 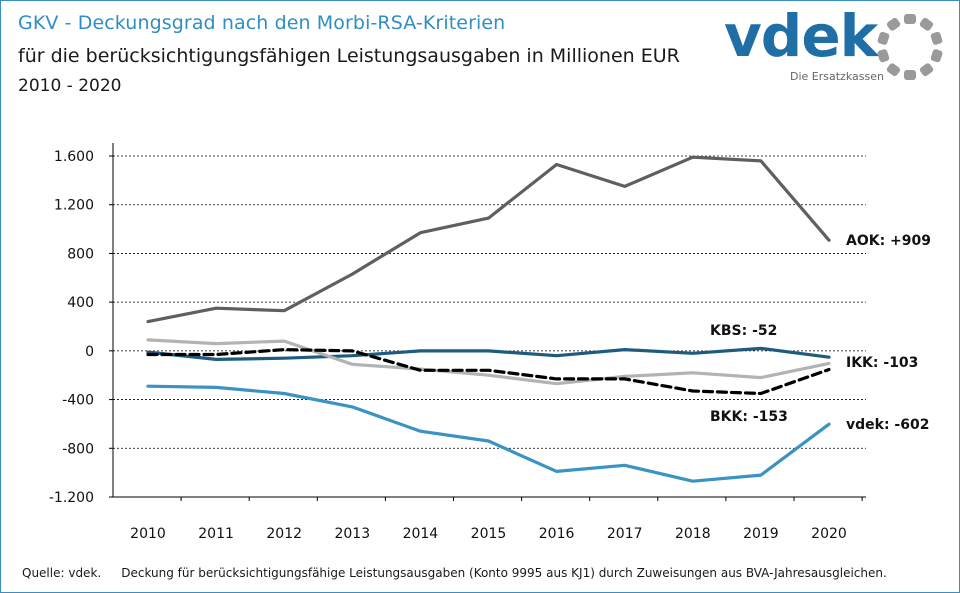 I want to click on series-label-ikk: IKK: -103, so click(x=882, y=363).